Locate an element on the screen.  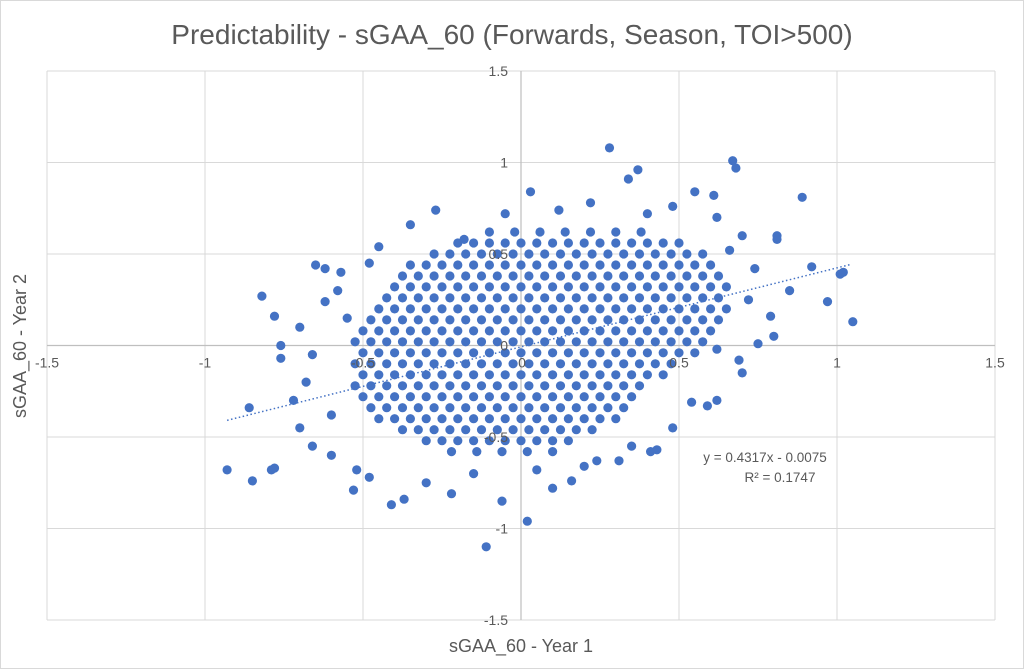
r-squared-label: R² = 0.1747 is located at coordinates (780, 477).